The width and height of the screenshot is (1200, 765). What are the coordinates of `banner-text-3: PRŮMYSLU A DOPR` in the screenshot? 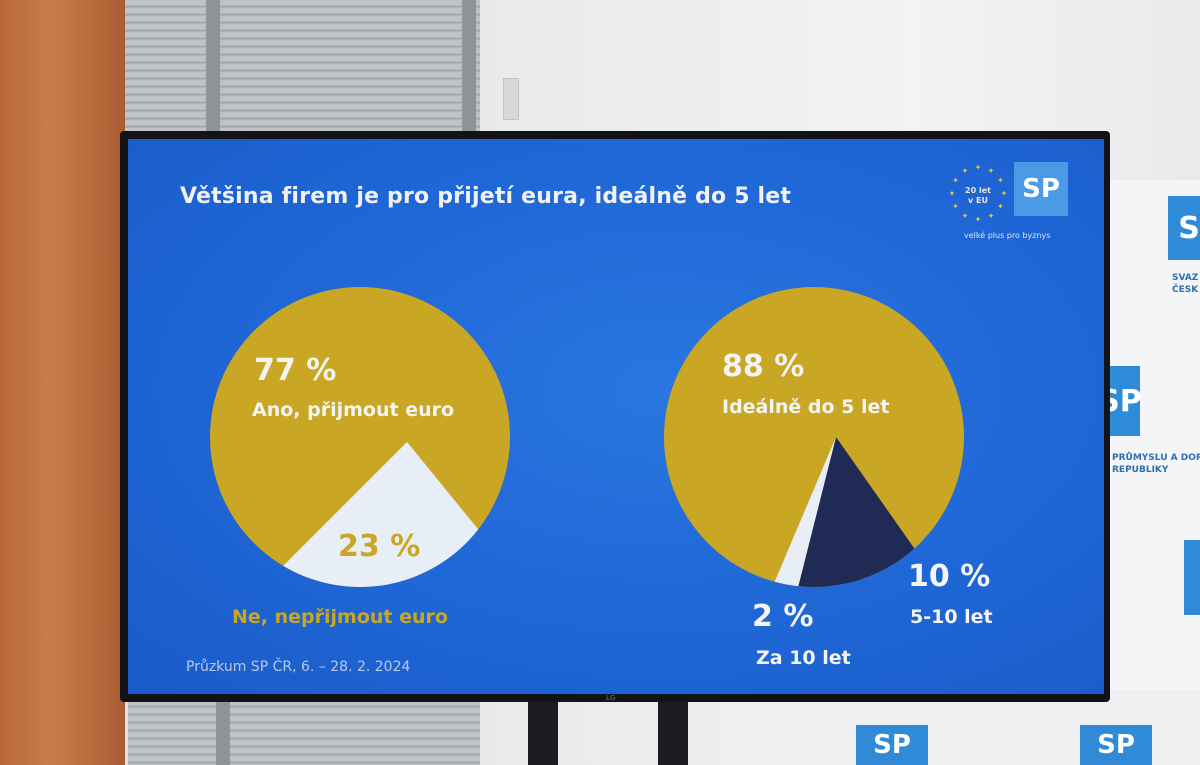 It's located at (1156, 458).